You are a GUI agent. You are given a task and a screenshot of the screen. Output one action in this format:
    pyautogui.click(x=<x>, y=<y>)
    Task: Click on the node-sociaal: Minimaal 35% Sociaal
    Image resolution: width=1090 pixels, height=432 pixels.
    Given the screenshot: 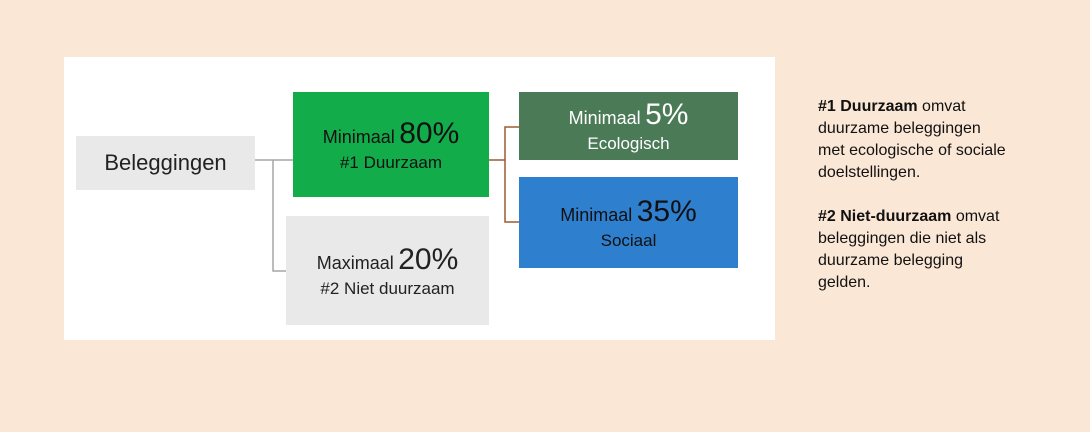 What is the action you would take?
    pyautogui.click(x=628, y=222)
    